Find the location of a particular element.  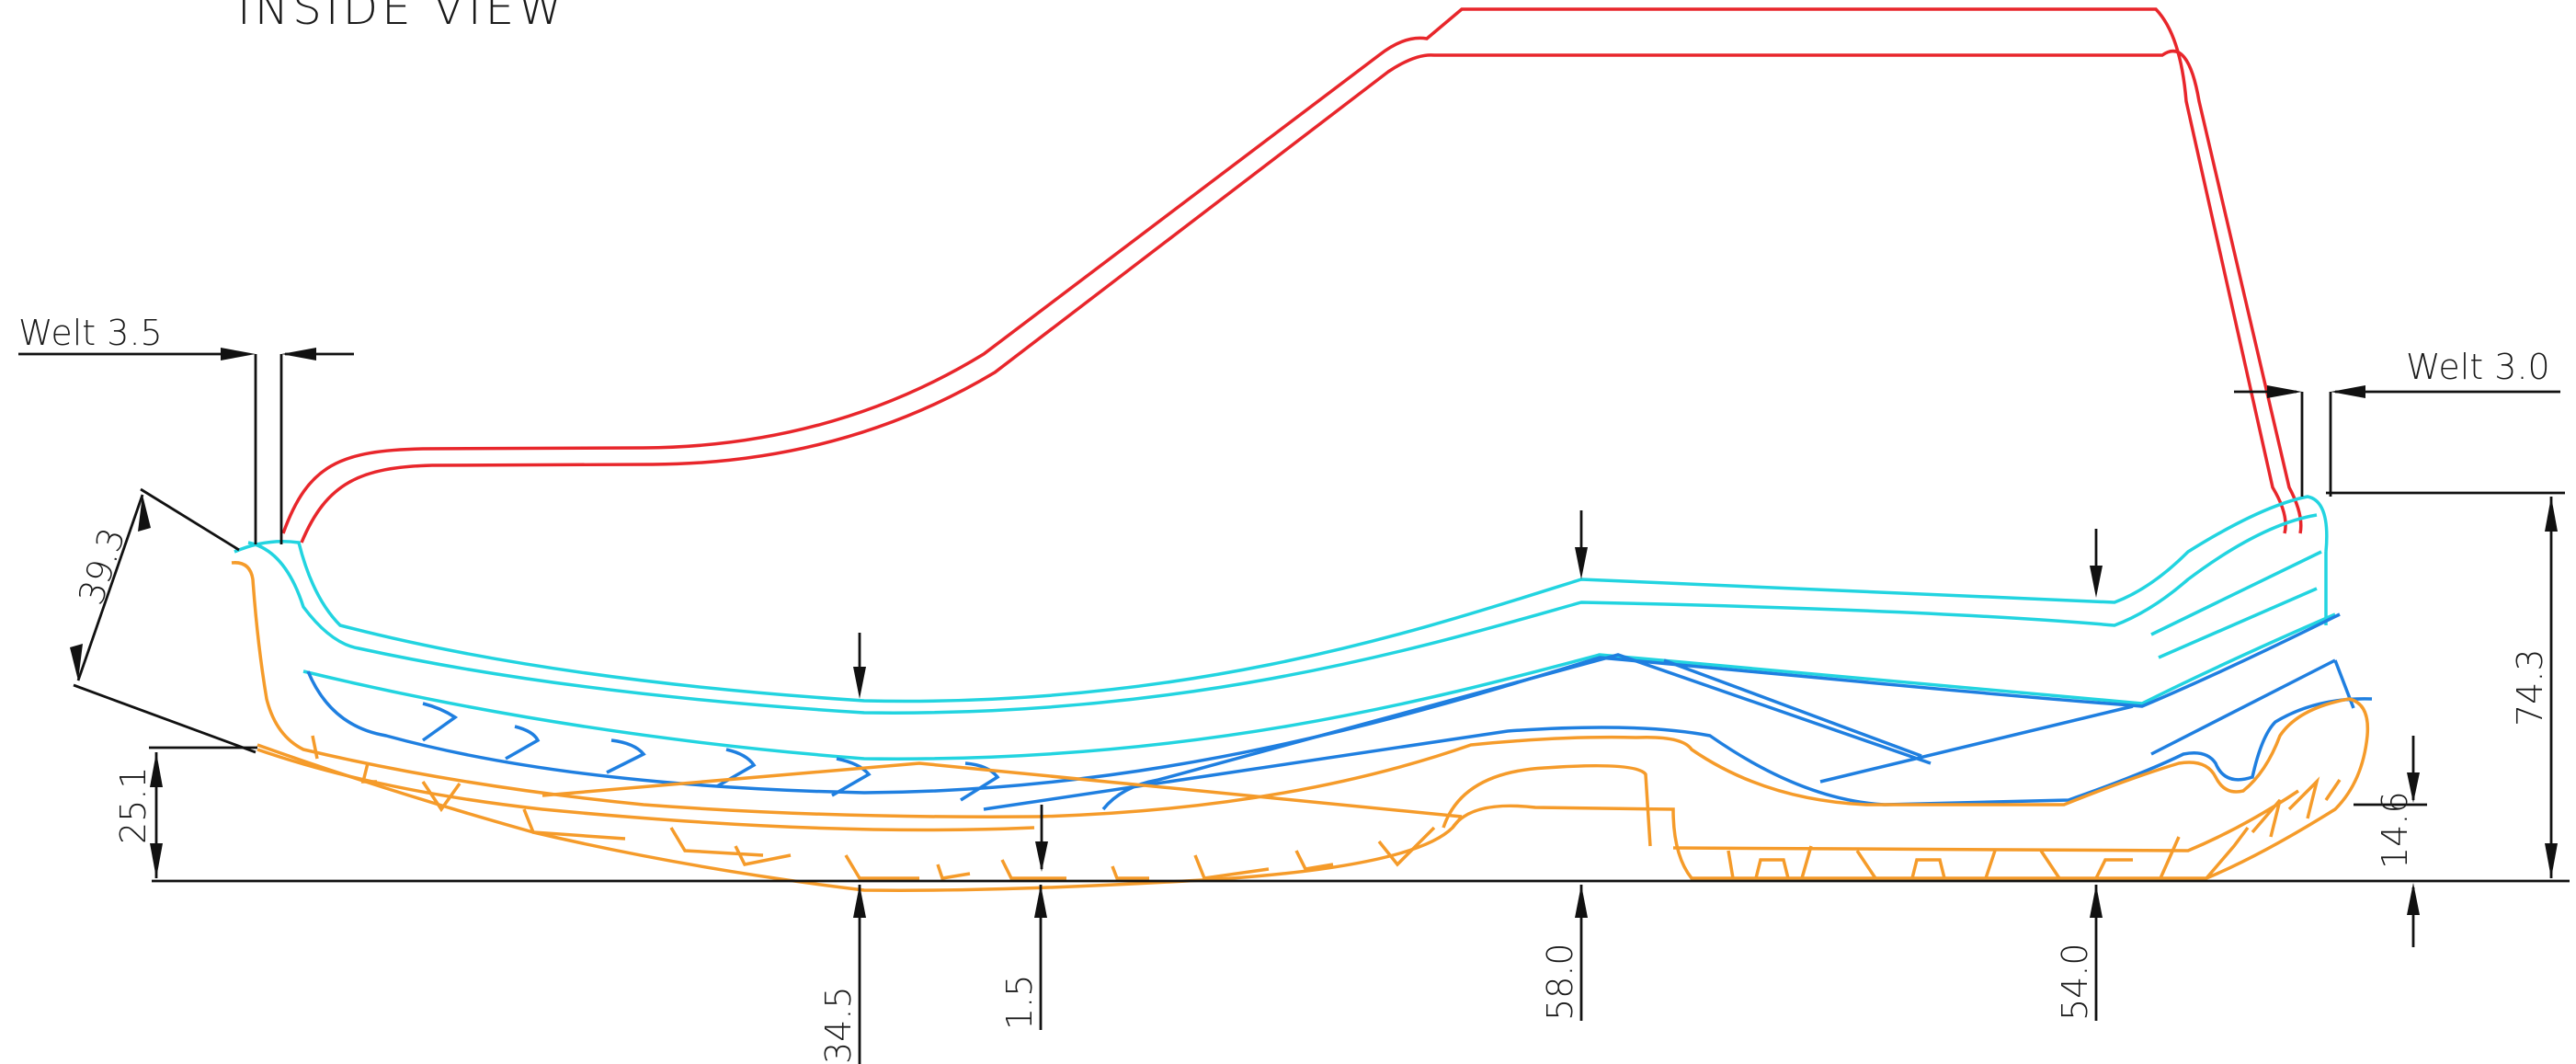

welt-right-label: Welt 3.0 is located at coordinates (2478, 367).